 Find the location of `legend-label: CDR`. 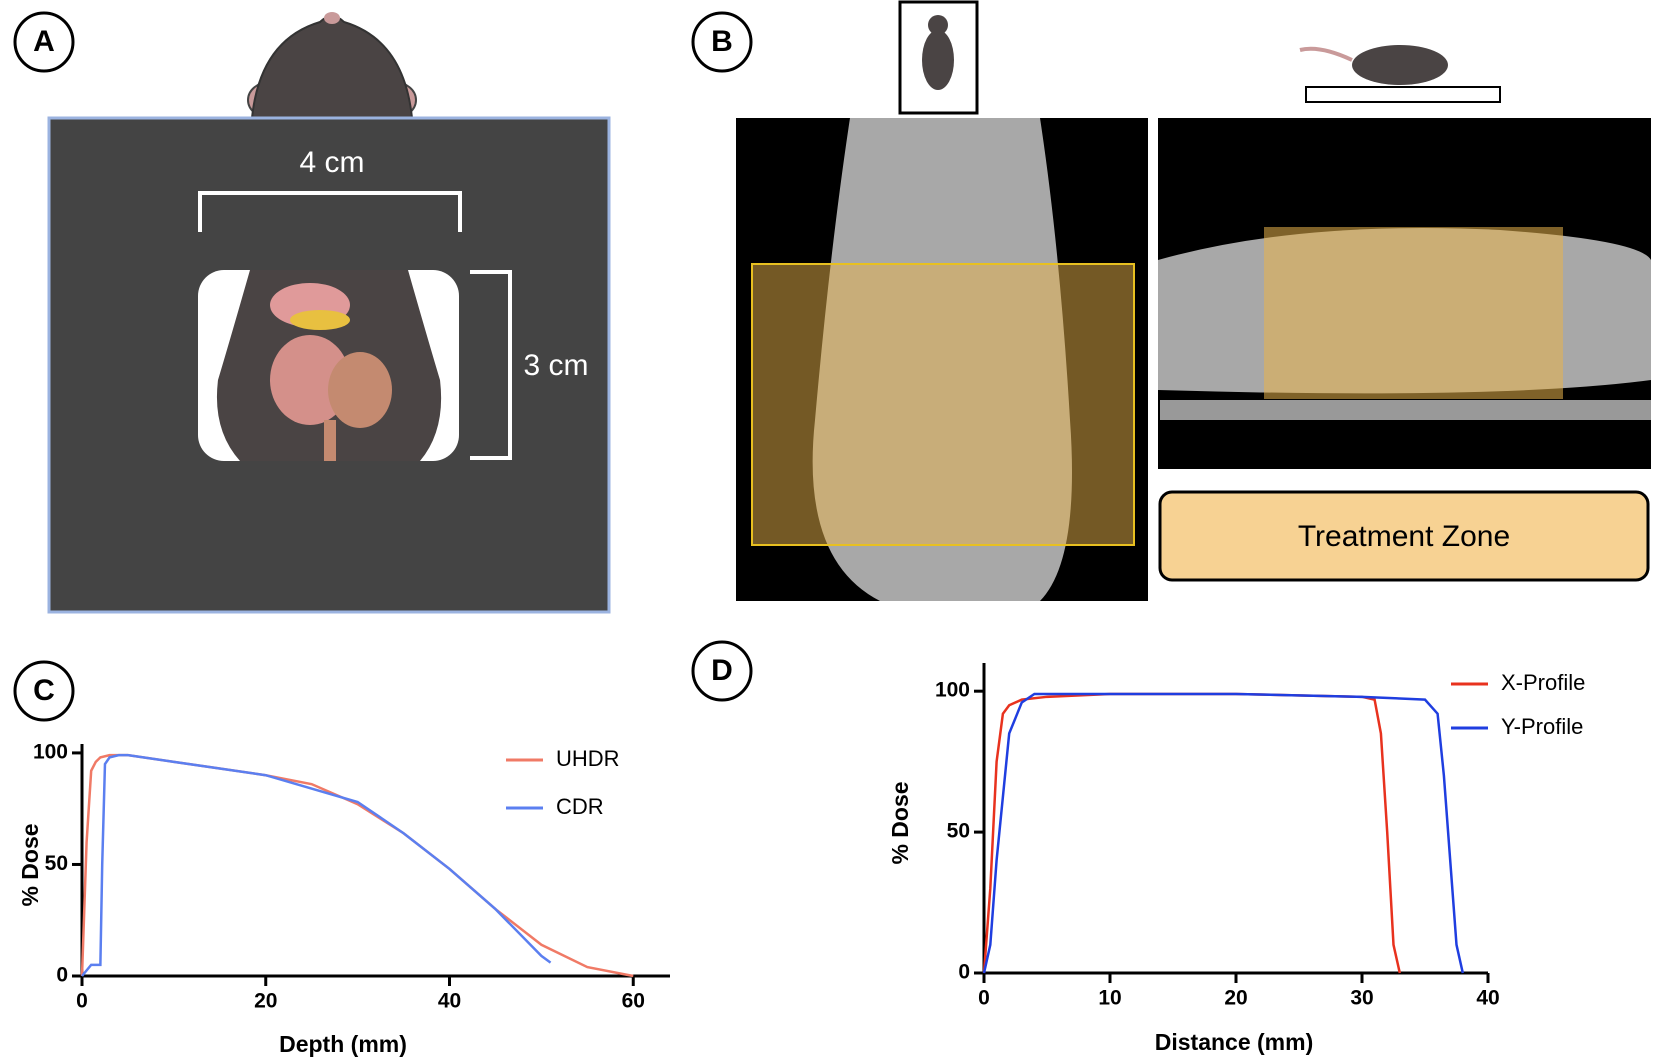

legend-label: CDR is located at coordinates (580, 806).